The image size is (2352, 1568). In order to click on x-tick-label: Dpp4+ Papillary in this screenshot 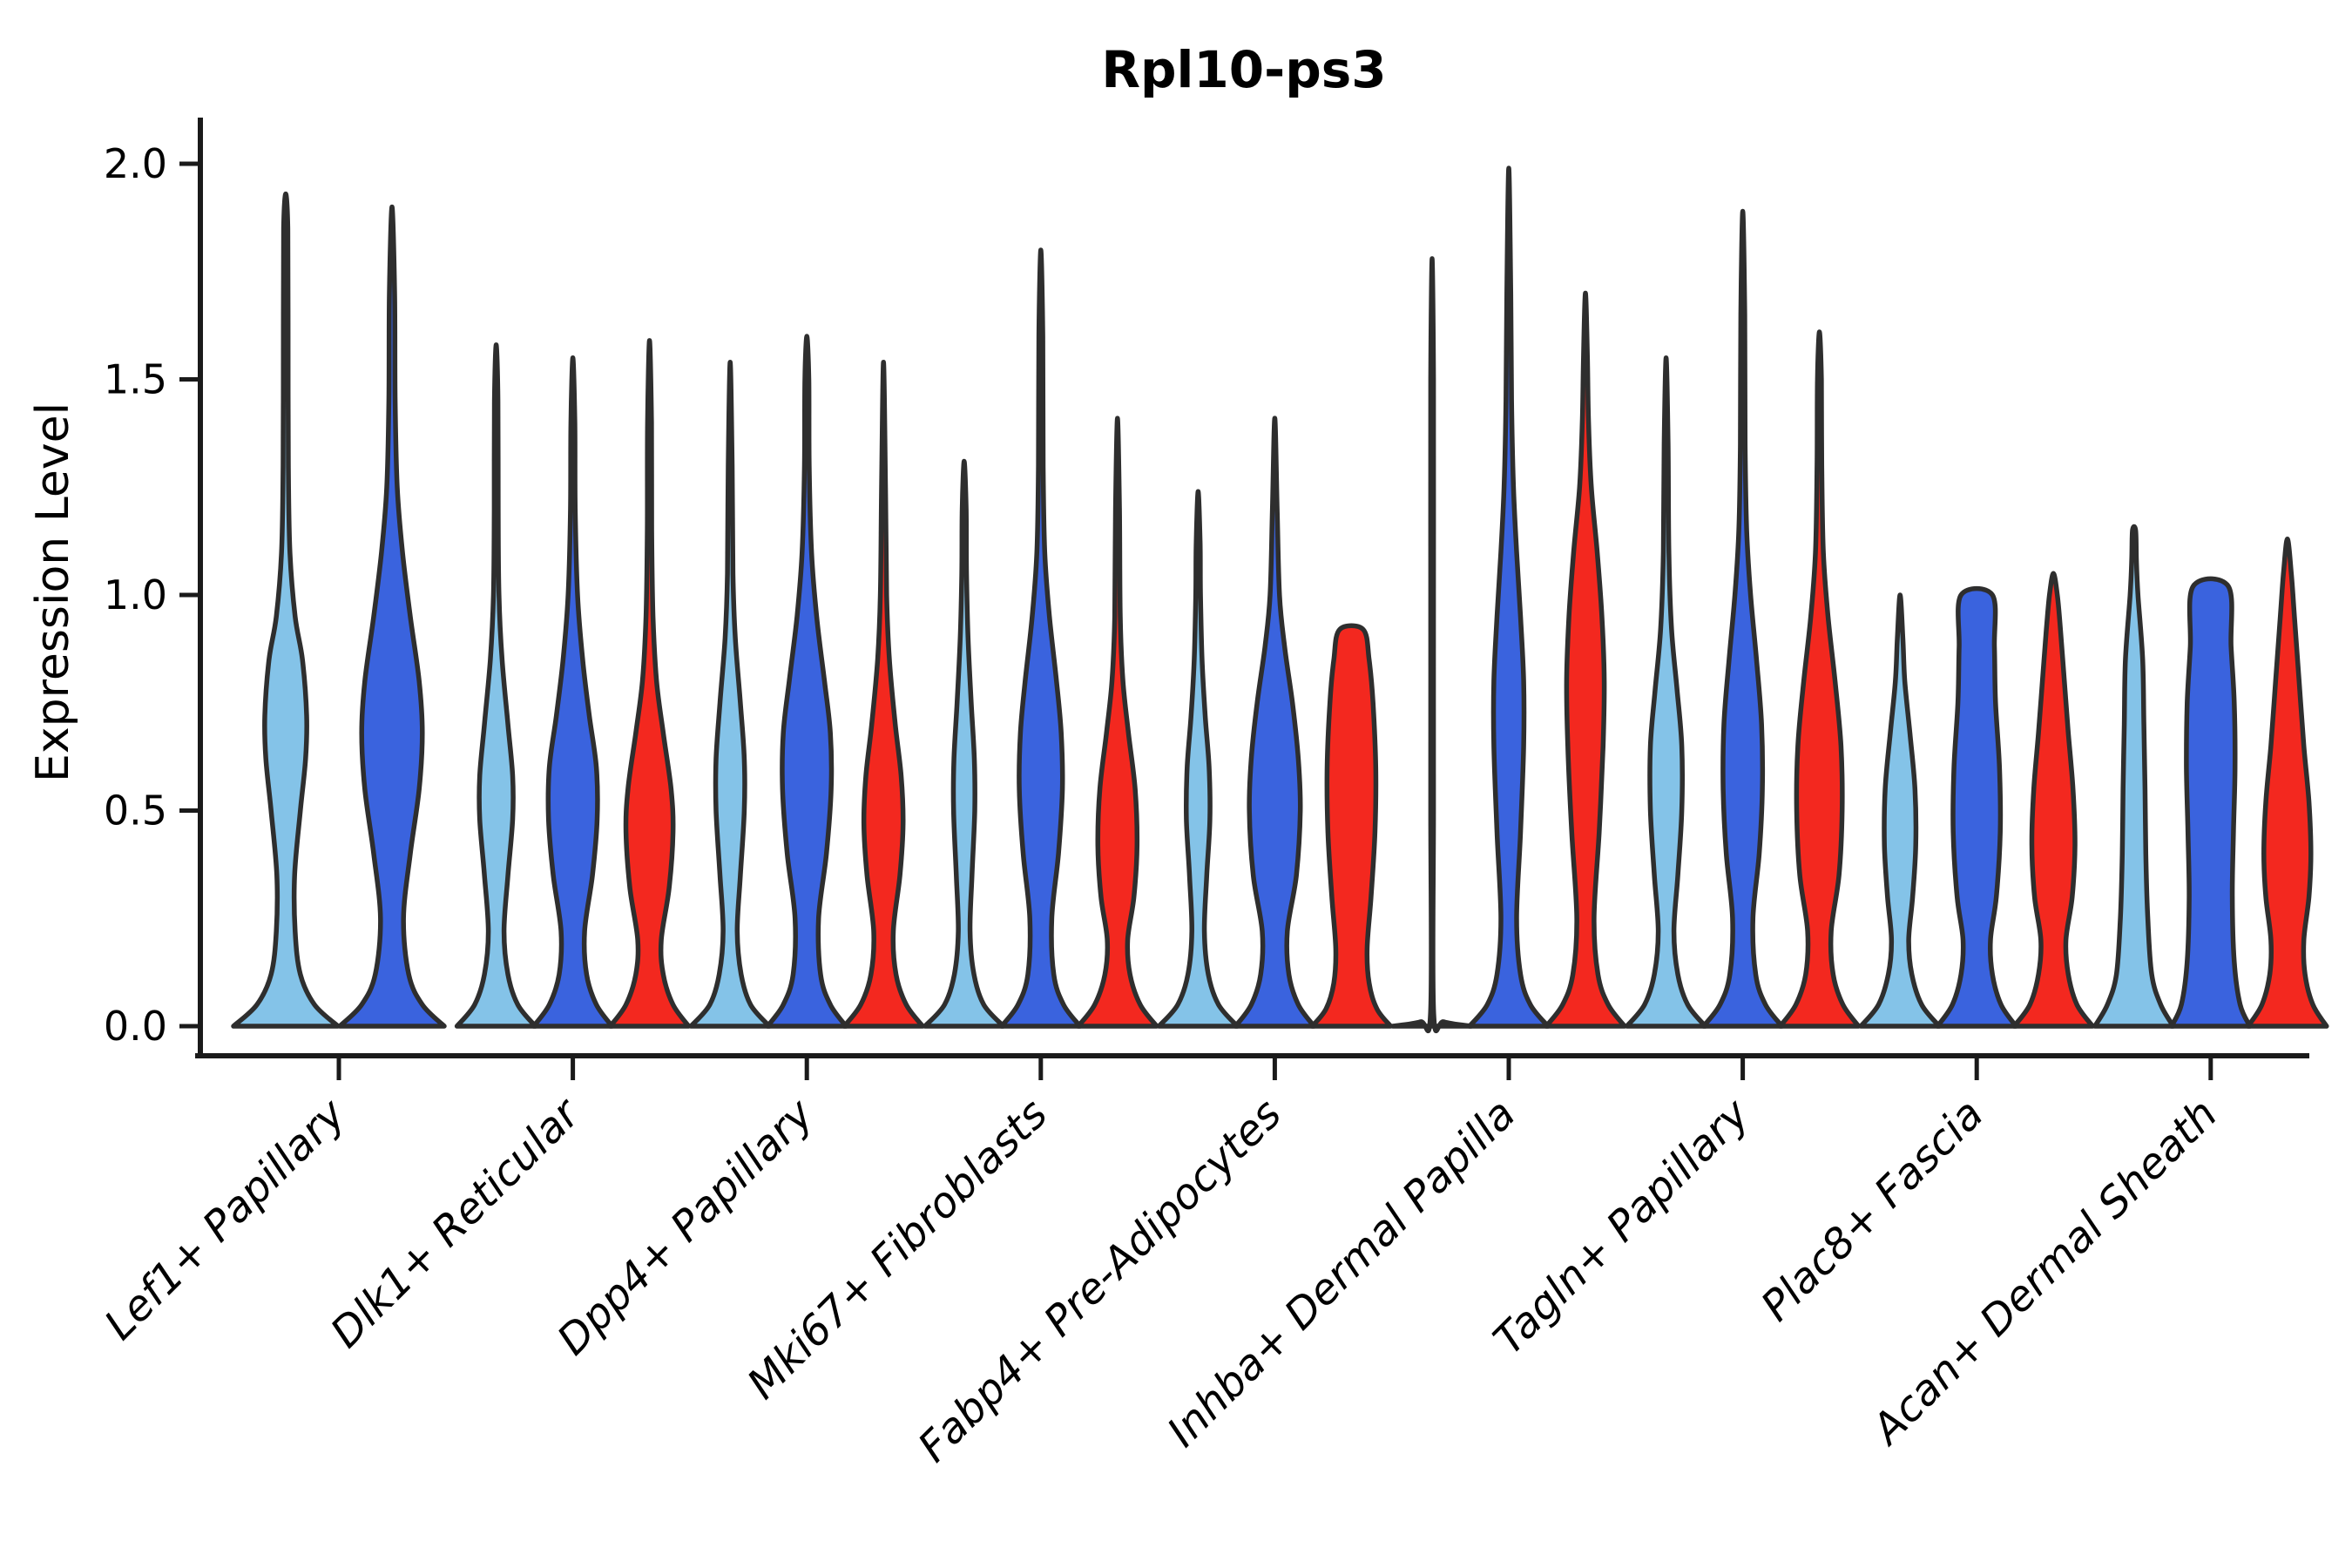, I will do `click(685, 1226)`.